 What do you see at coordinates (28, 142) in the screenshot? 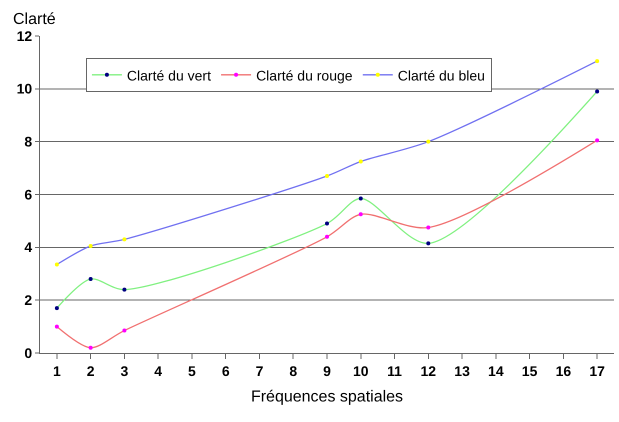
I see `y-tick-label: 8` at bounding box center [28, 142].